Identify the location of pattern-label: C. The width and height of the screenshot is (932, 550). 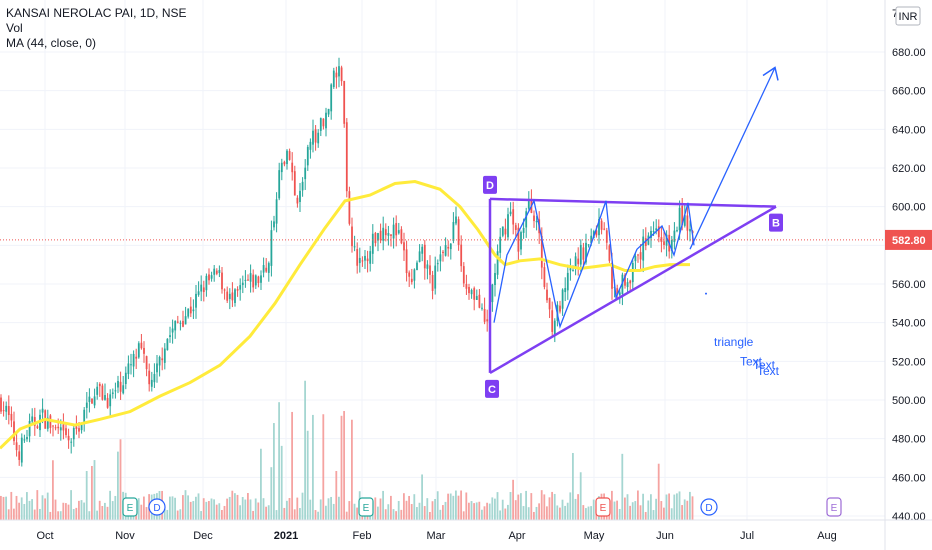
(492, 390).